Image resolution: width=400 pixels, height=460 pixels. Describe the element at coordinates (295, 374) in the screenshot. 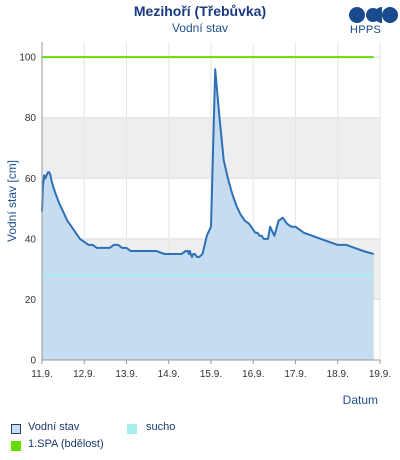

I see `x-tick-label-6: 17.9.` at that location.